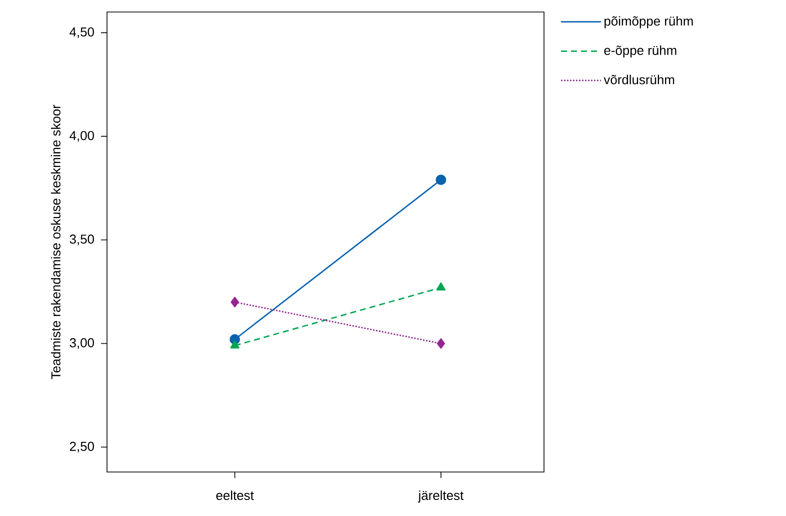  I want to click on x-tick-label: eeltest, so click(235, 495).